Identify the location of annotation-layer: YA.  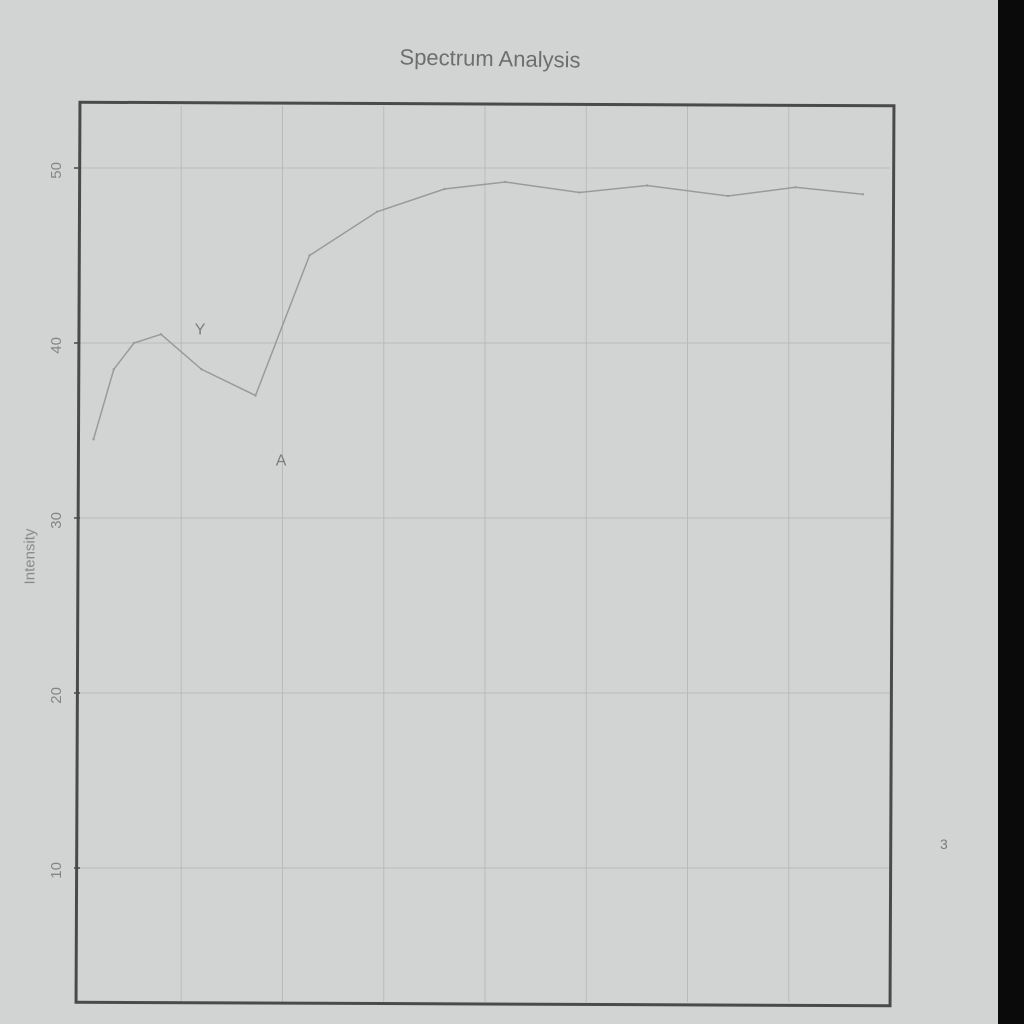
(241, 395).